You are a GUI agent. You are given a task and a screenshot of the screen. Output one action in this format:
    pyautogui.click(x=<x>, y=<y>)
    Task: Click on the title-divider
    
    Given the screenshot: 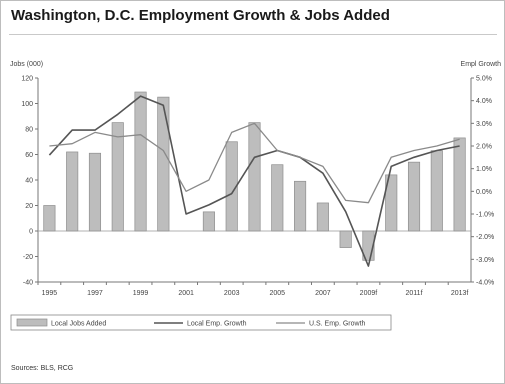 What is the action you would take?
    pyautogui.click(x=253, y=34)
    